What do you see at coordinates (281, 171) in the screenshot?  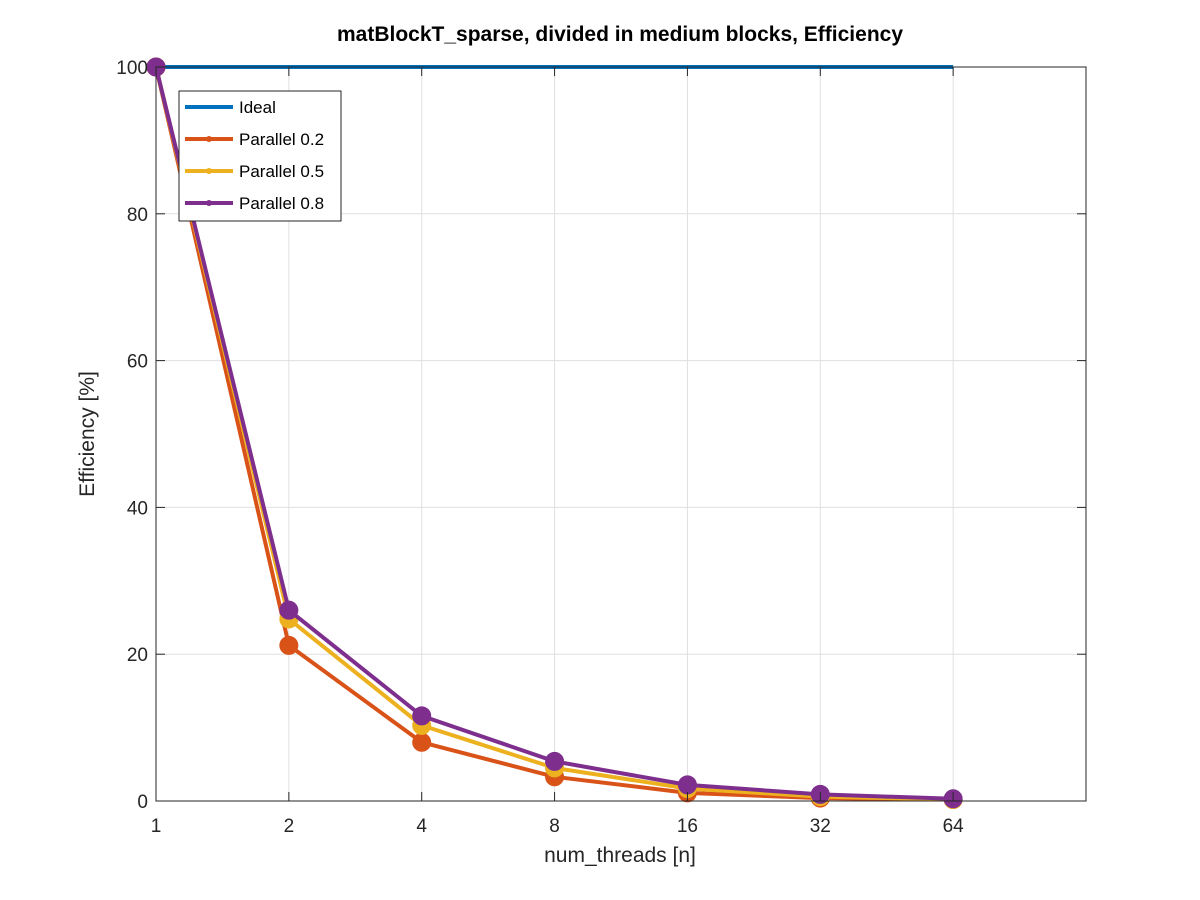 I see `legend-label-parallel-0-5: Parallel 0.5` at bounding box center [281, 171].